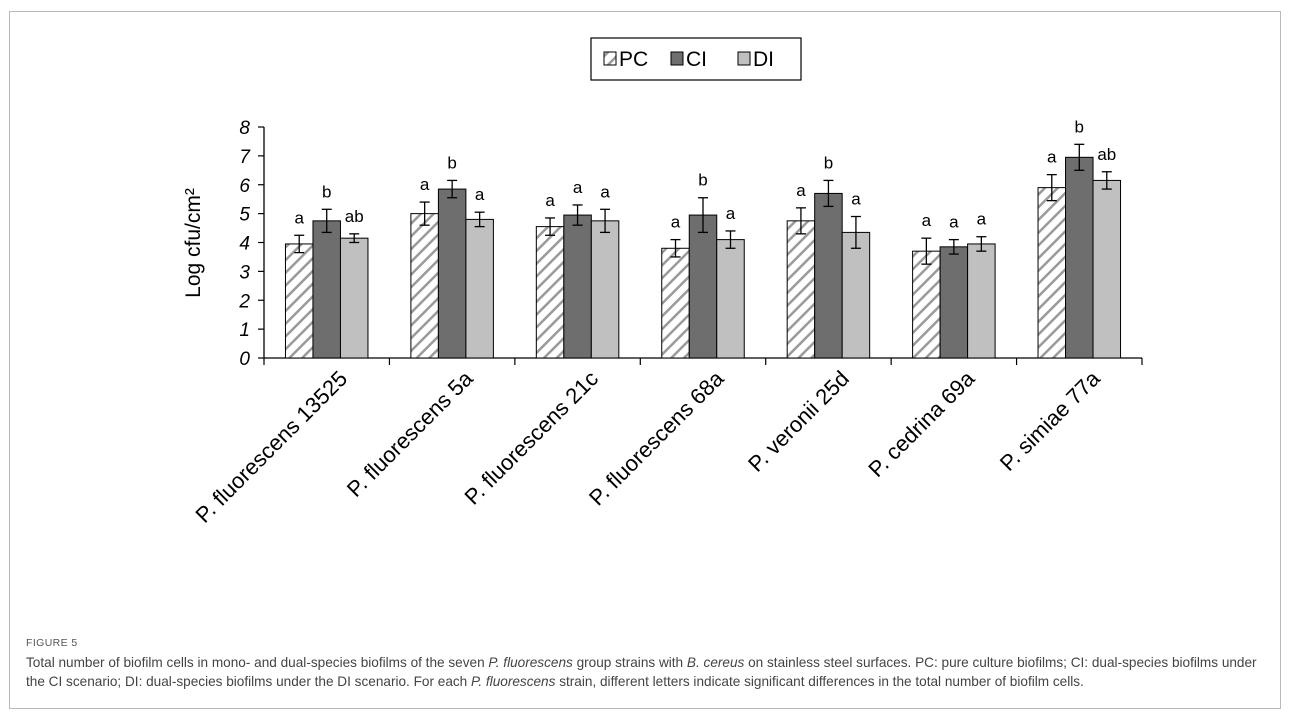 The width and height of the screenshot is (1293, 722). Describe the element at coordinates (244, 244) in the screenshot. I see `y-tick-label: 4` at that location.